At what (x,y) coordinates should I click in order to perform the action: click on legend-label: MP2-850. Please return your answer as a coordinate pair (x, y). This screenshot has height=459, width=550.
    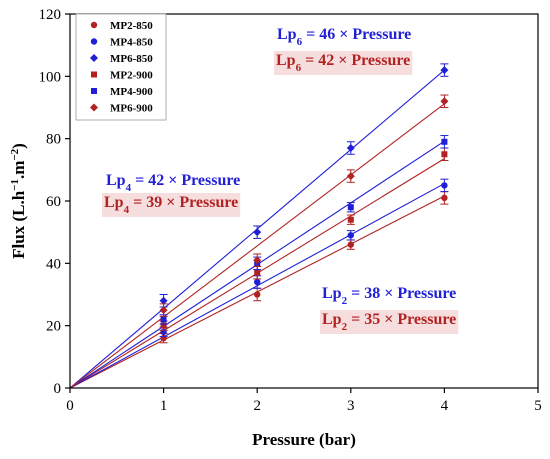
    Looking at the image, I should click on (131, 26).